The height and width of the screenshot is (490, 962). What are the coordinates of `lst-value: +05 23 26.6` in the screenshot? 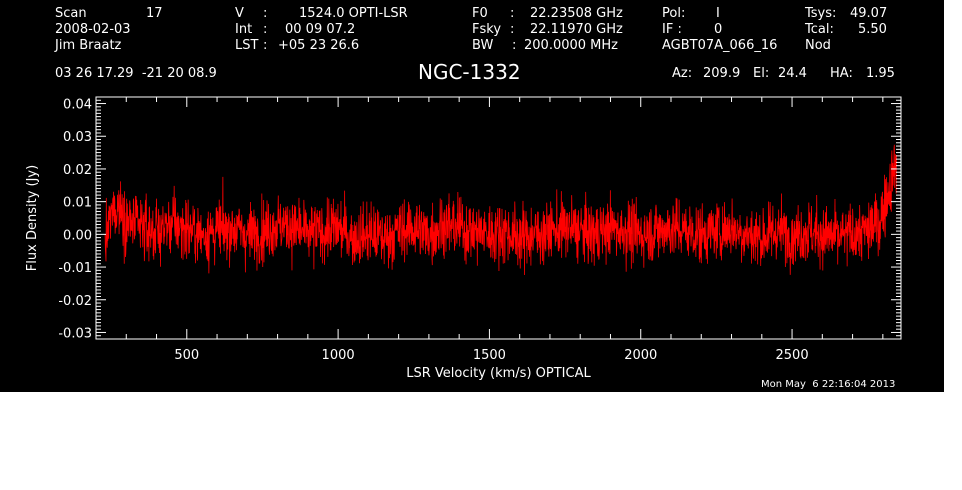 It's located at (319, 45).